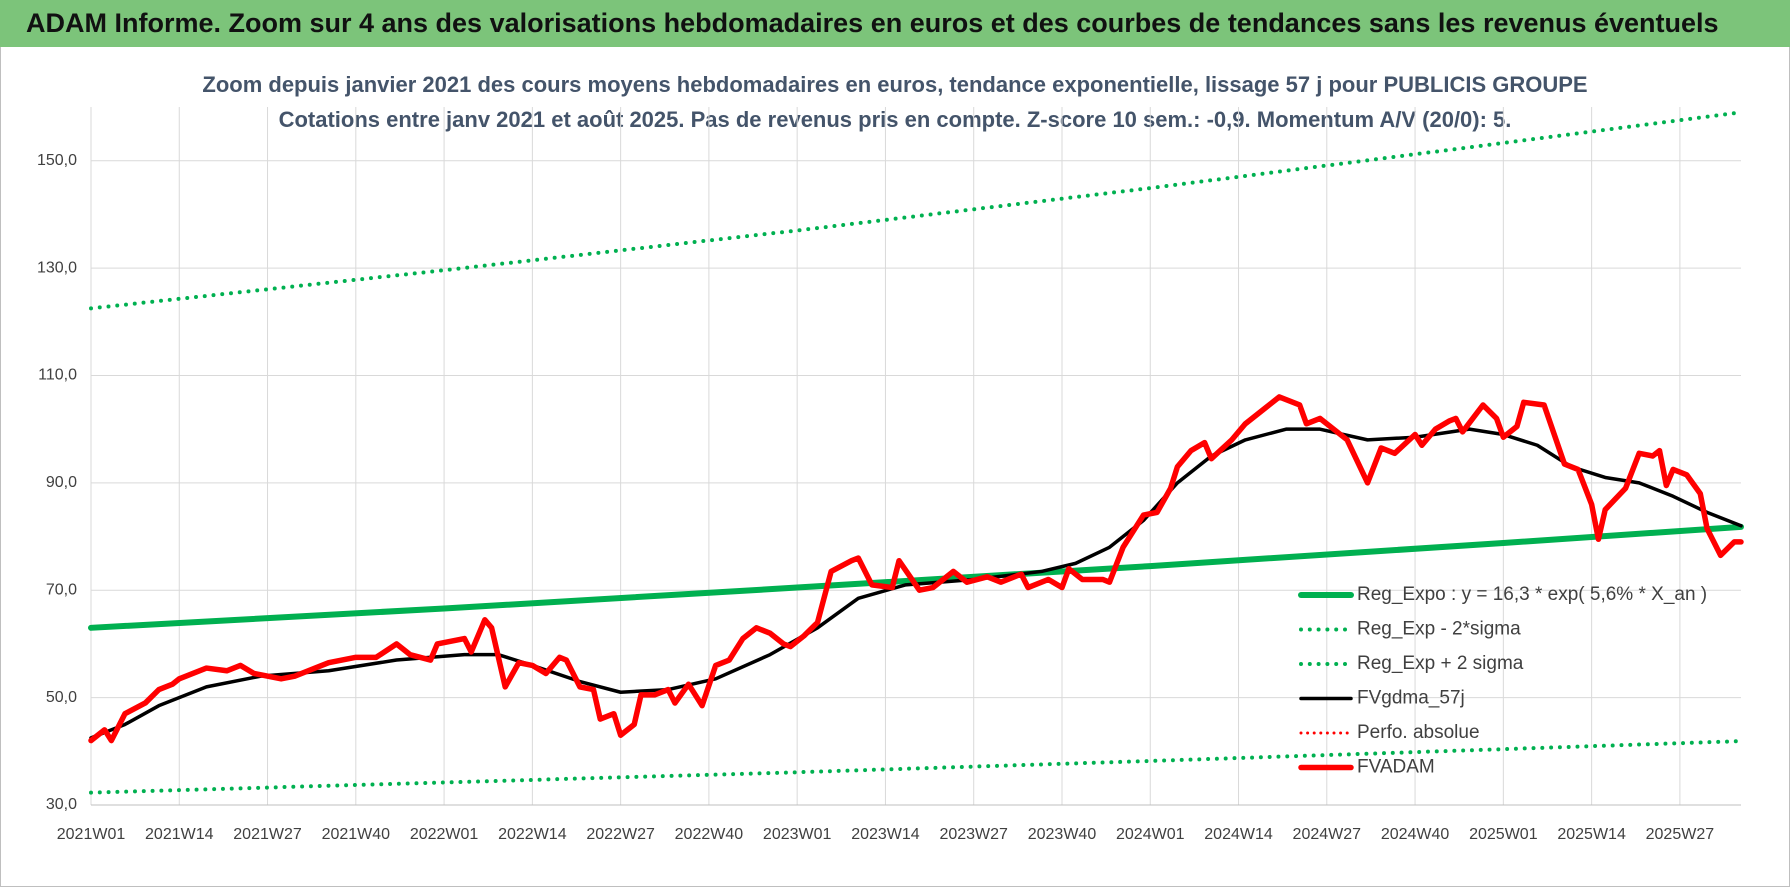 The width and height of the screenshot is (1790, 887). What do you see at coordinates (1680, 834) in the screenshot?
I see `x-tick-label: 2025W27` at bounding box center [1680, 834].